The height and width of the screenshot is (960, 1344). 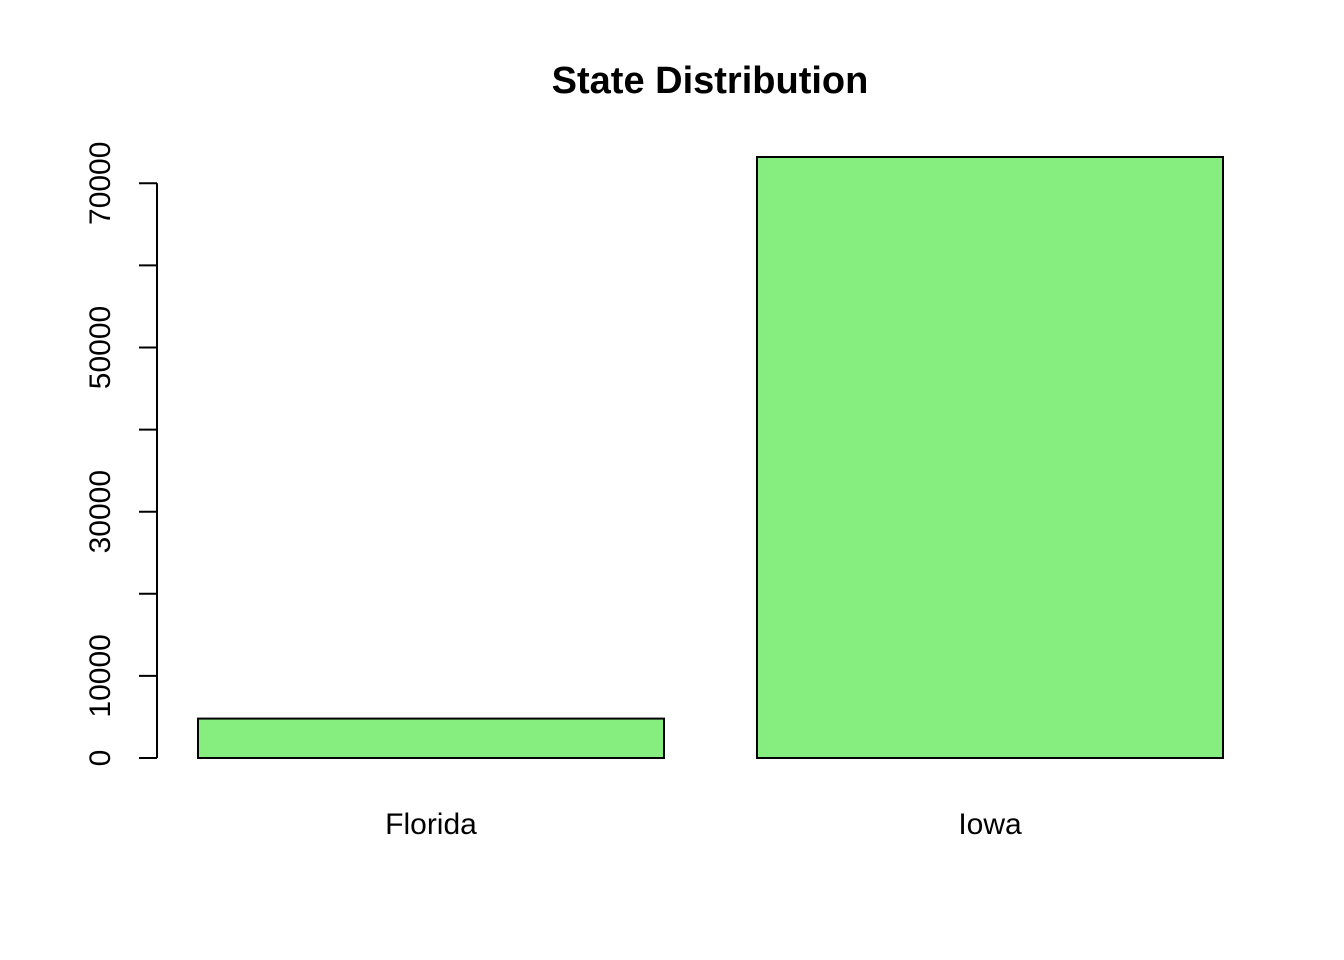 What do you see at coordinates (431, 738) in the screenshot?
I see `bar-florida` at bounding box center [431, 738].